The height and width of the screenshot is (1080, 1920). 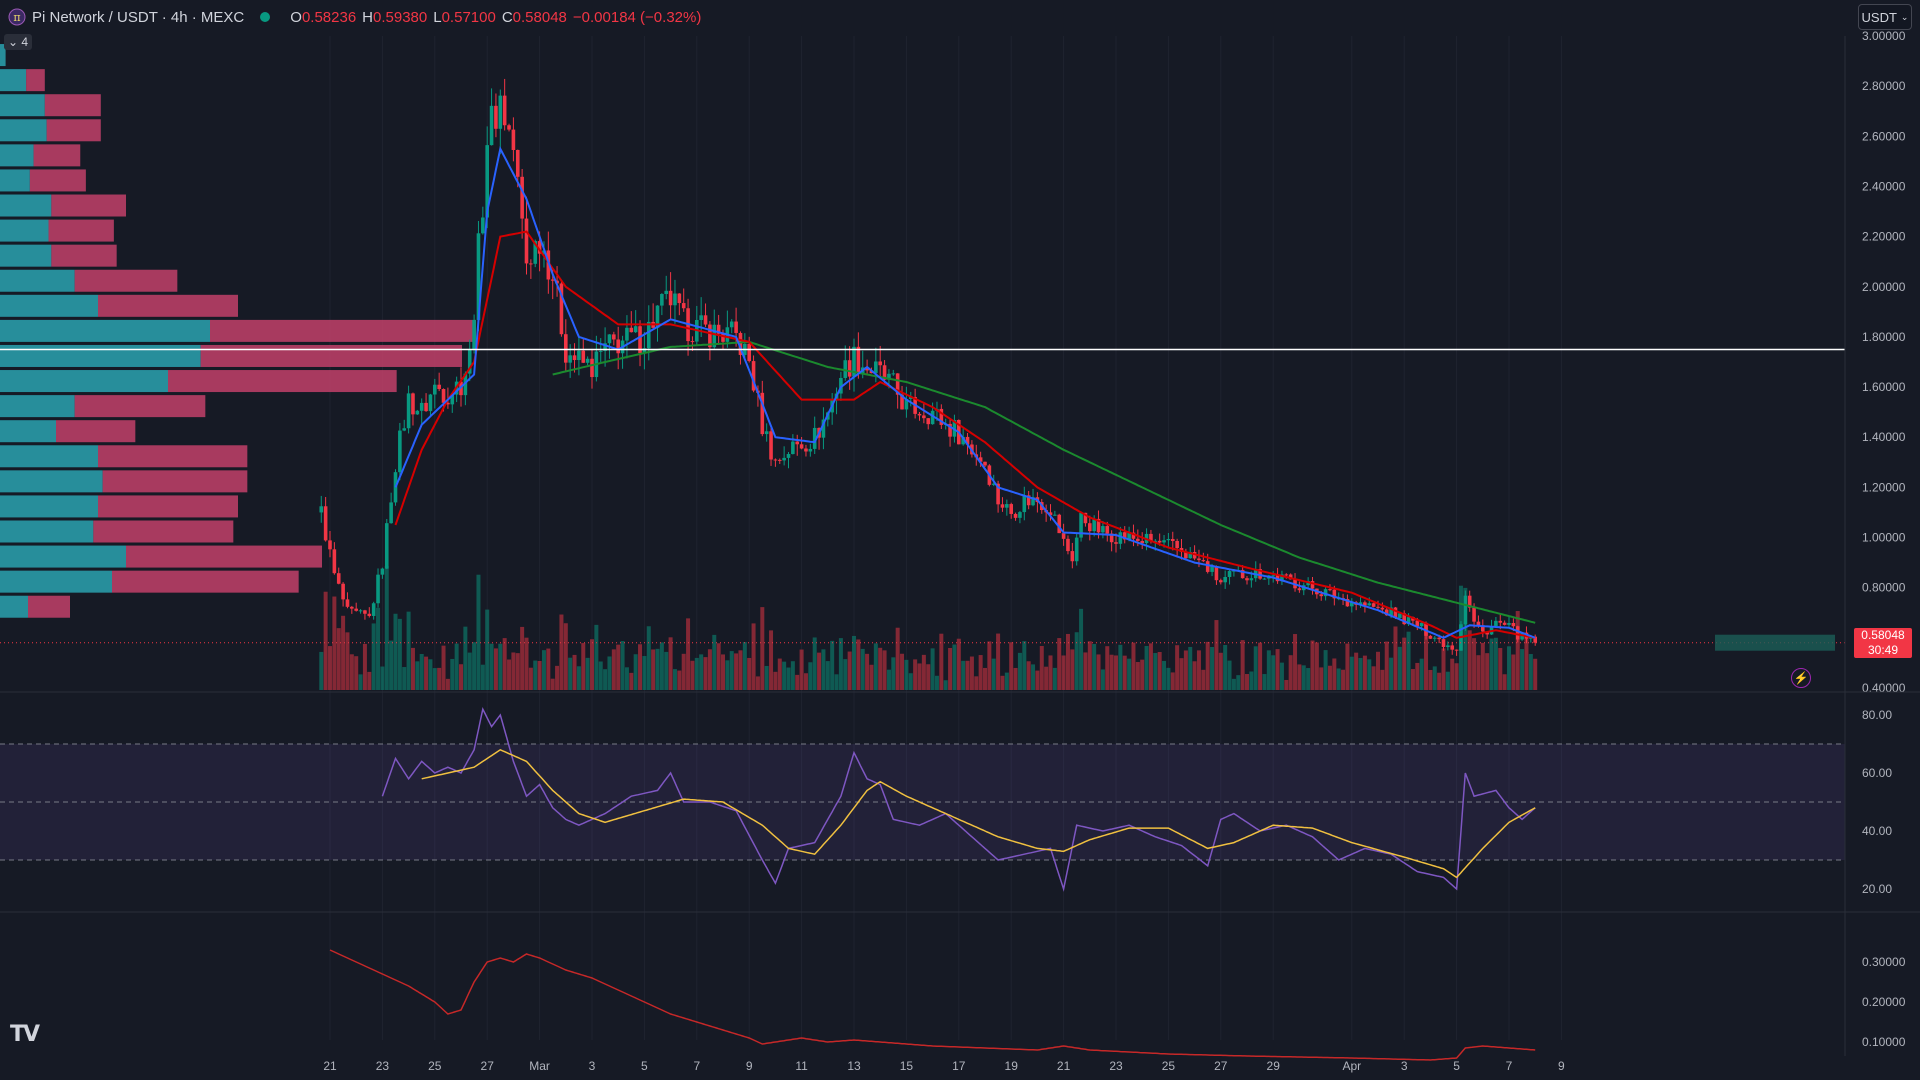 I want to click on symbol-title: Pi Network / USDT · 4h · MEXC, so click(x=138, y=17).